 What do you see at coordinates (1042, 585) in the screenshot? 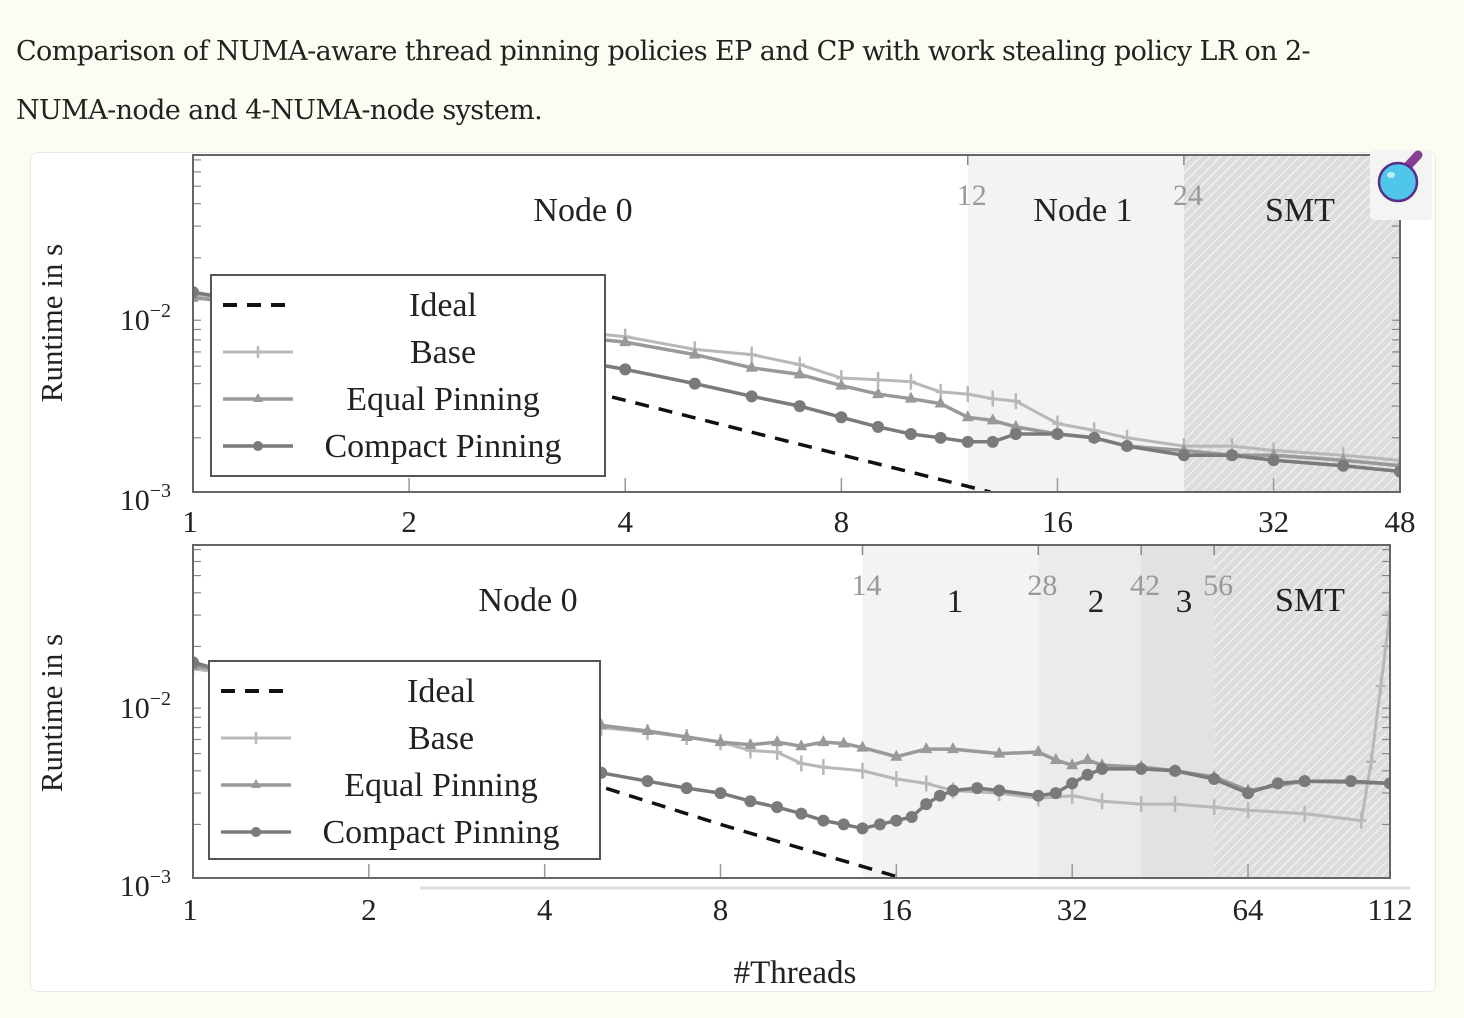
I see `region-boundary-label: 28` at bounding box center [1042, 585].